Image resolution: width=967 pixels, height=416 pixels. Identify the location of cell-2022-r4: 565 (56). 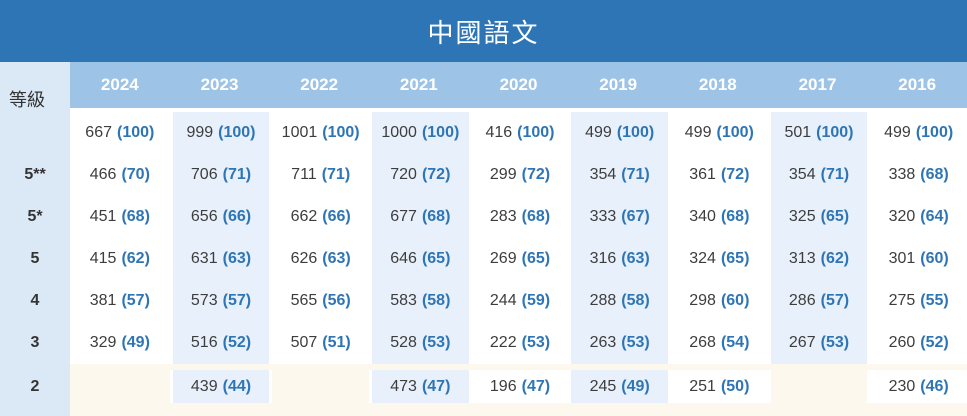
(319, 301).